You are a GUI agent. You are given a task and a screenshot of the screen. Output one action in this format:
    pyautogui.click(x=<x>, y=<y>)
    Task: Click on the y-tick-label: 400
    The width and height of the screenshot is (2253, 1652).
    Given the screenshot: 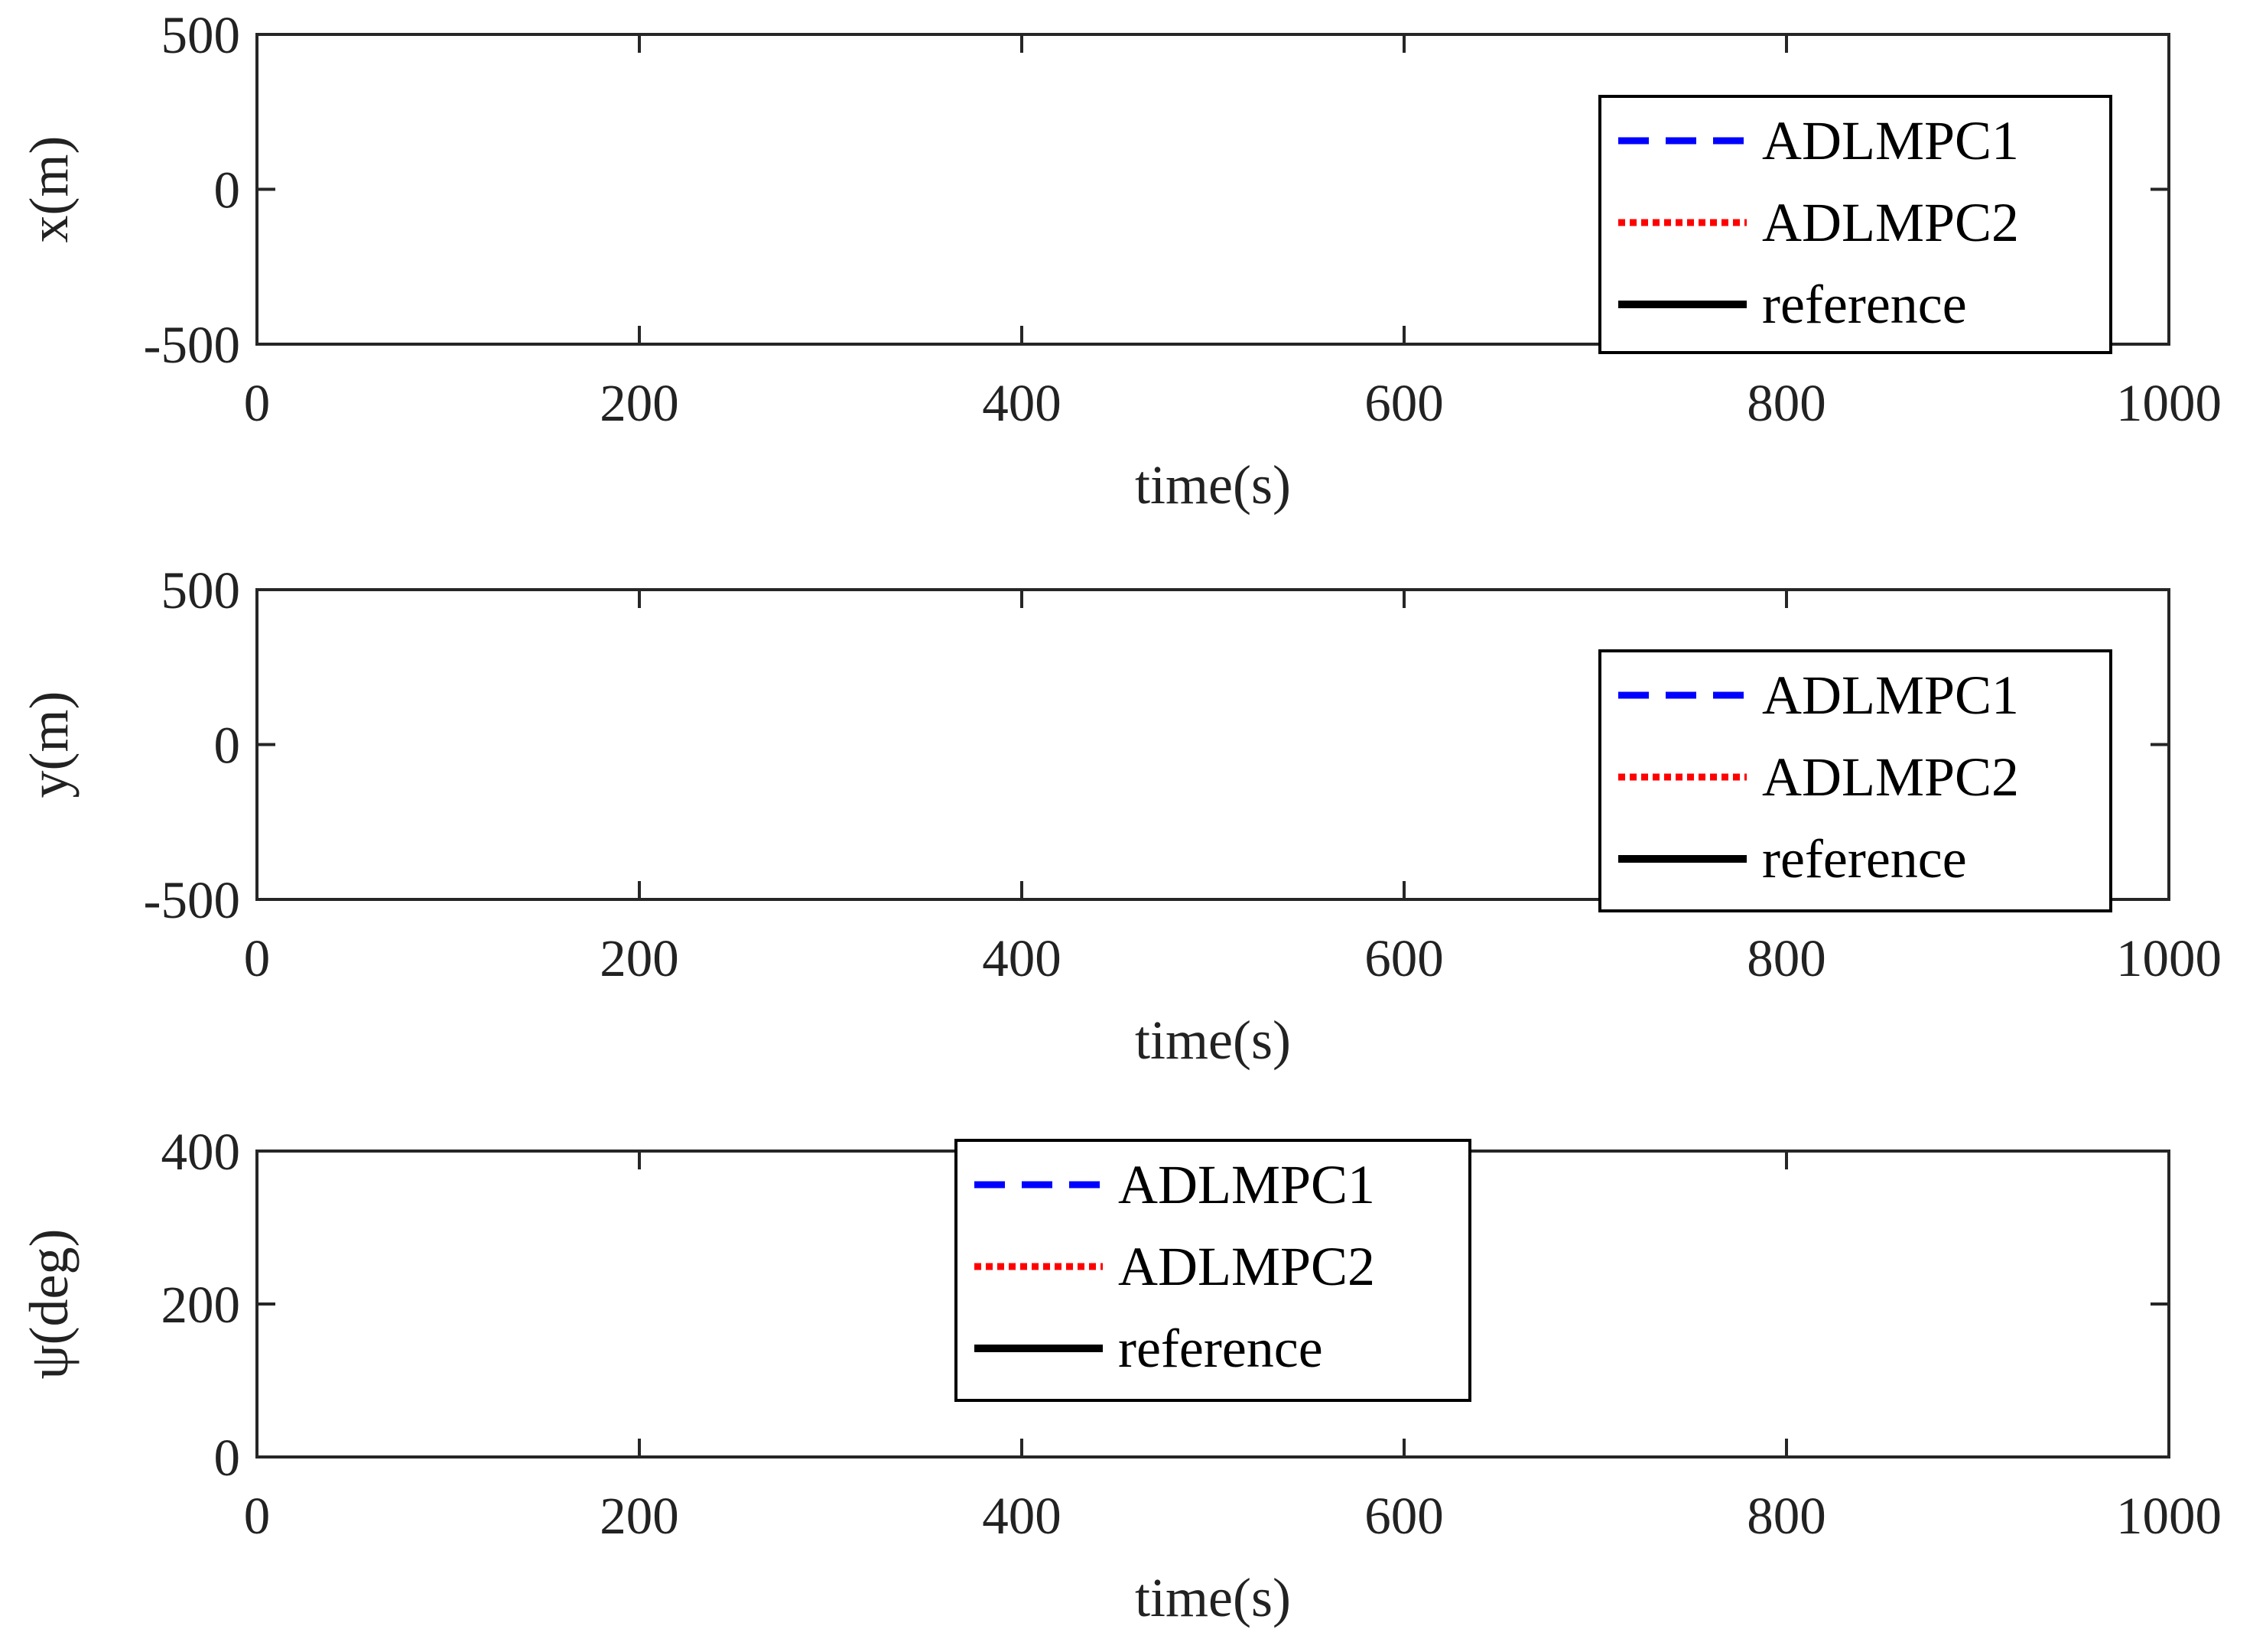 What is the action you would take?
    pyautogui.click(x=201, y=1152)
    